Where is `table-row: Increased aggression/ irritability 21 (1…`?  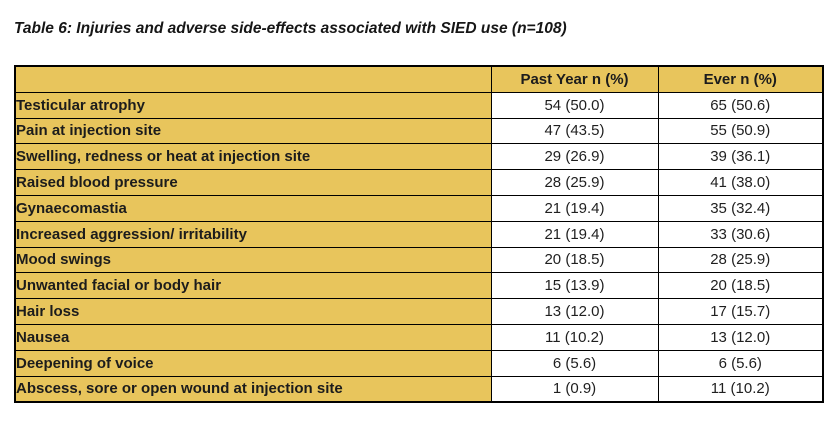 table-row: Increased aggression/ irritability 21 (1… is located at coordinates (419, 234).